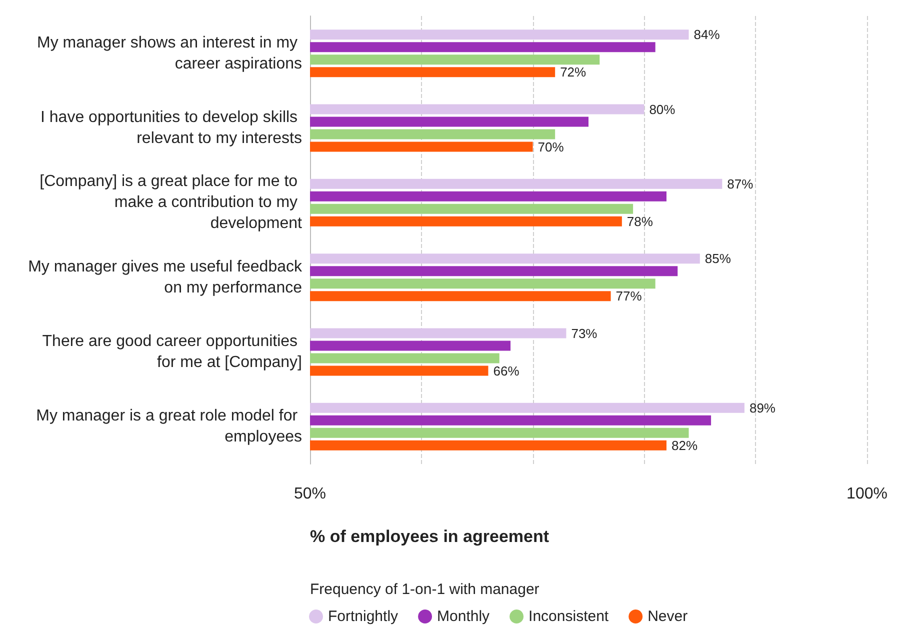 The image size is (905, 639). Describe the element at coordinates (165, 277) in the screenshot. I see `y-tick-label: My manager gives me useful feedback on my performance` at that location.